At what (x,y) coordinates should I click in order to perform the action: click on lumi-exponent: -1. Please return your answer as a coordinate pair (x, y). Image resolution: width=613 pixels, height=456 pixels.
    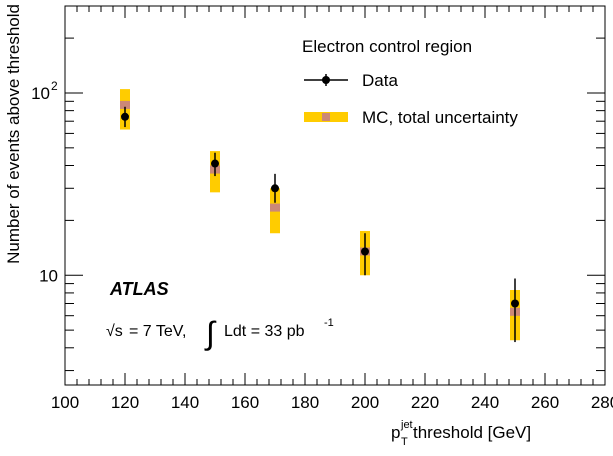
    Looking at the image, I should click on (329, 323).